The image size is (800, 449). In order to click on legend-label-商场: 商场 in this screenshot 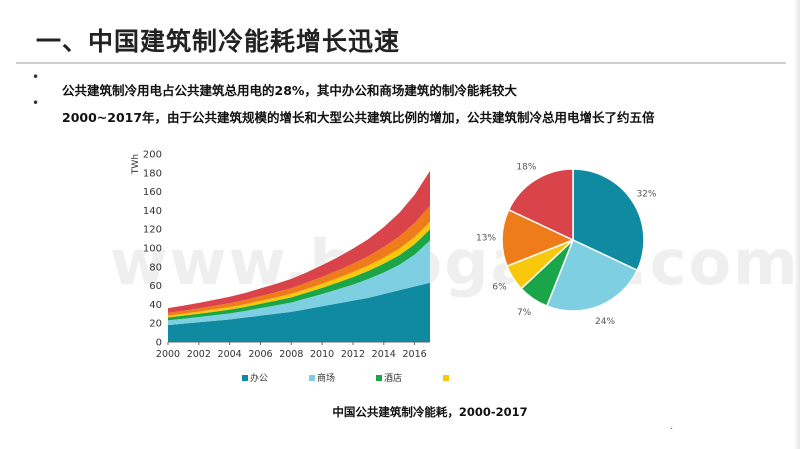, I will do `click(326, 378)`.